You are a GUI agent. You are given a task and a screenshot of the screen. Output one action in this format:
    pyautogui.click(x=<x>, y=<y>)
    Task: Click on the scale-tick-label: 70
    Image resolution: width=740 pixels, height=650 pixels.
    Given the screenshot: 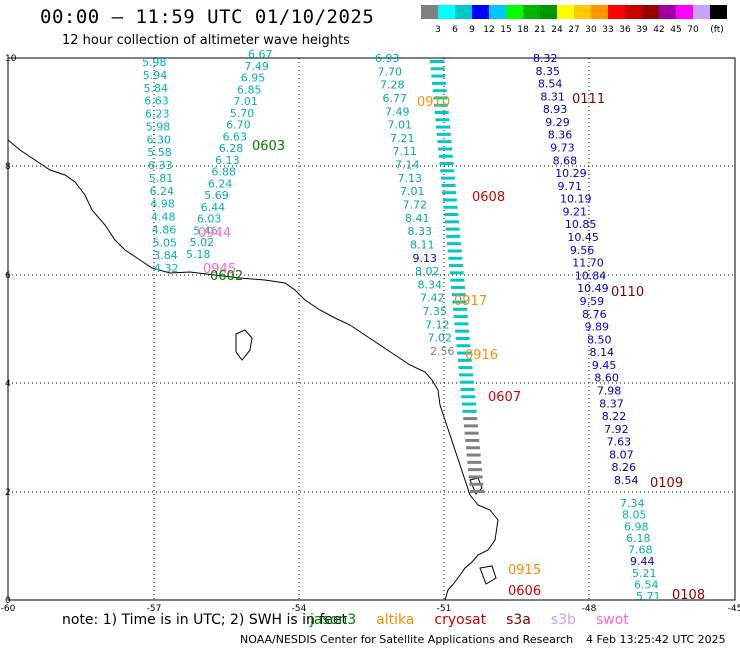 What is the action you would take?
    pyautogui.click(x=693, y=30)
    